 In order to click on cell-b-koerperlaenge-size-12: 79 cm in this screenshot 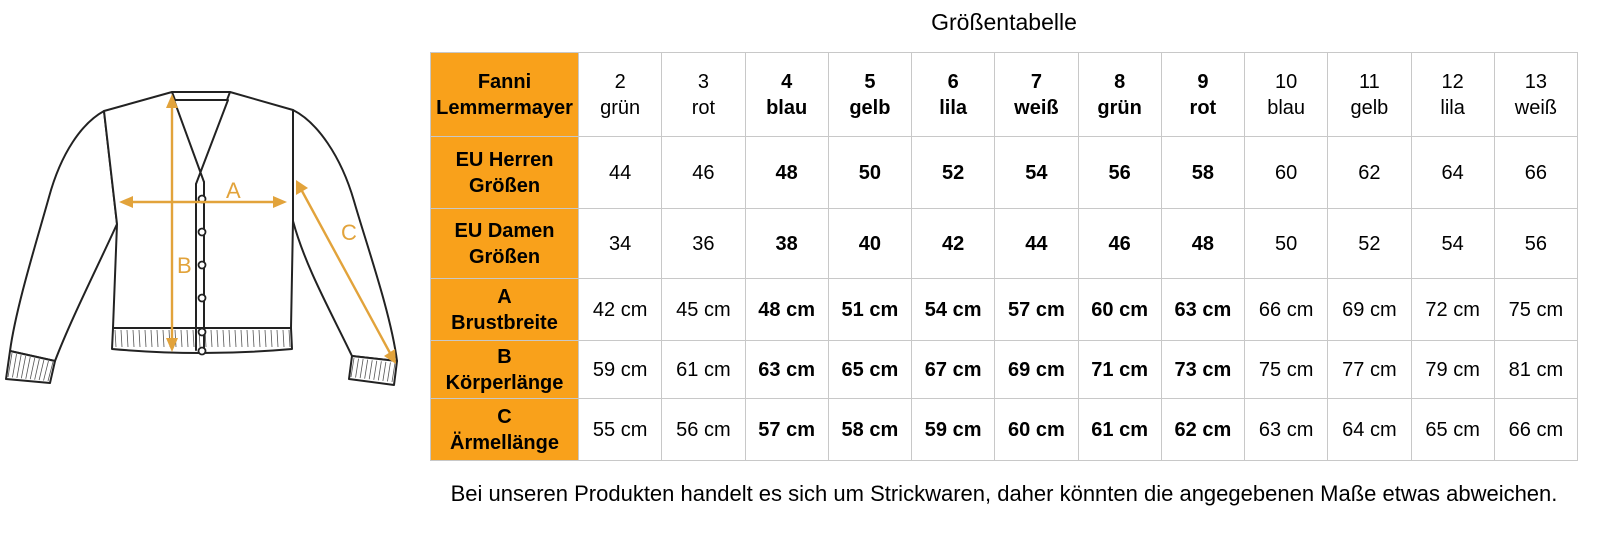, I will do `click(1452, 369)`.